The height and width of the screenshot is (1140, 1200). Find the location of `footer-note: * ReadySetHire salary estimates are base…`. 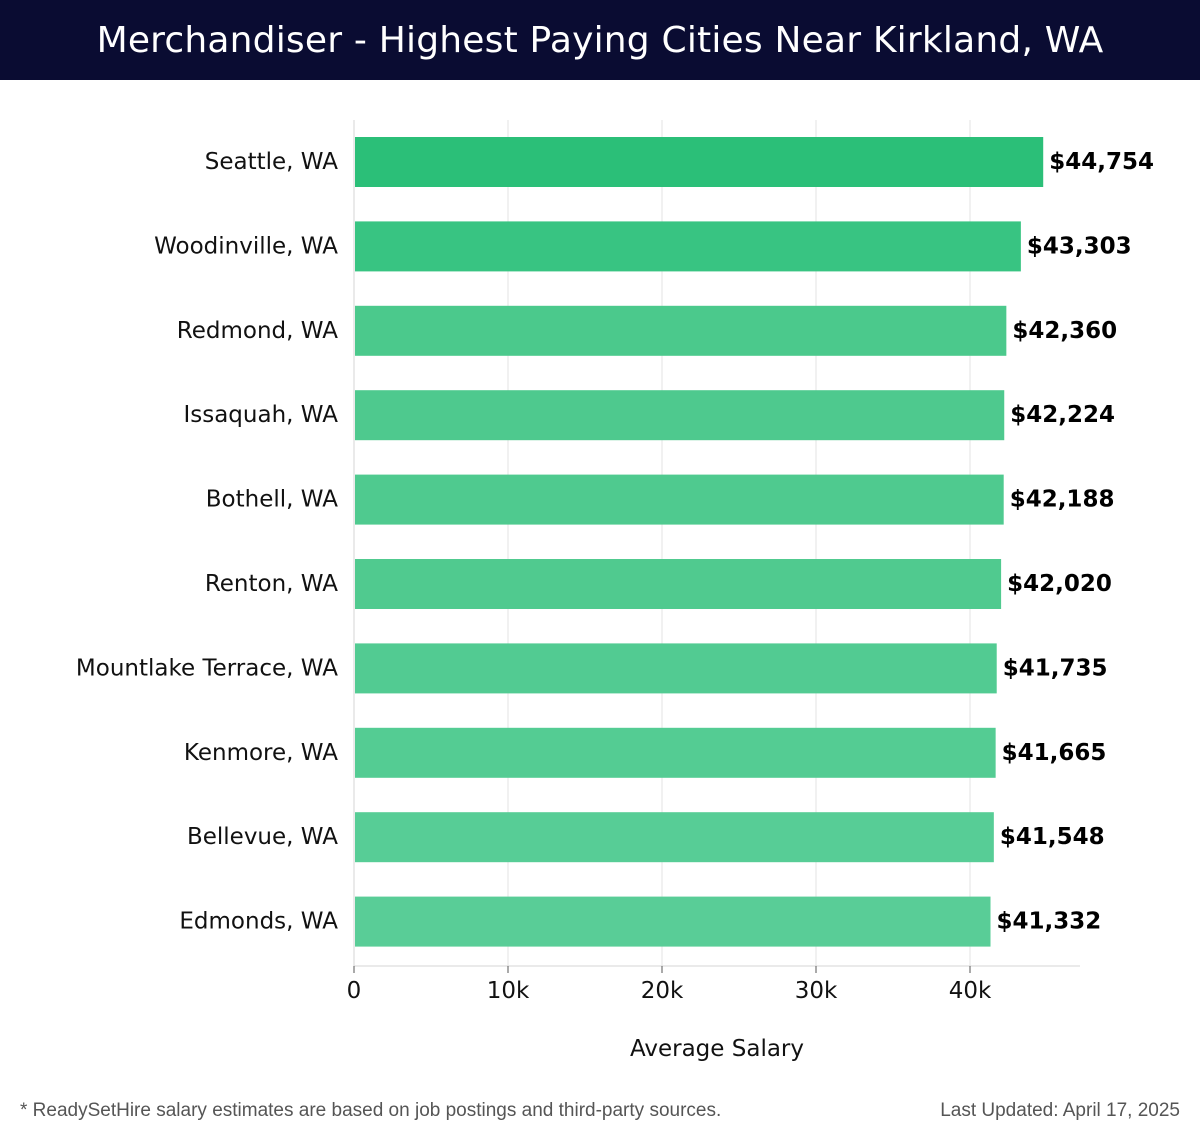

footer-note: * ReadySetHire salary estimates are base… is located at coordinates (371, 1110).